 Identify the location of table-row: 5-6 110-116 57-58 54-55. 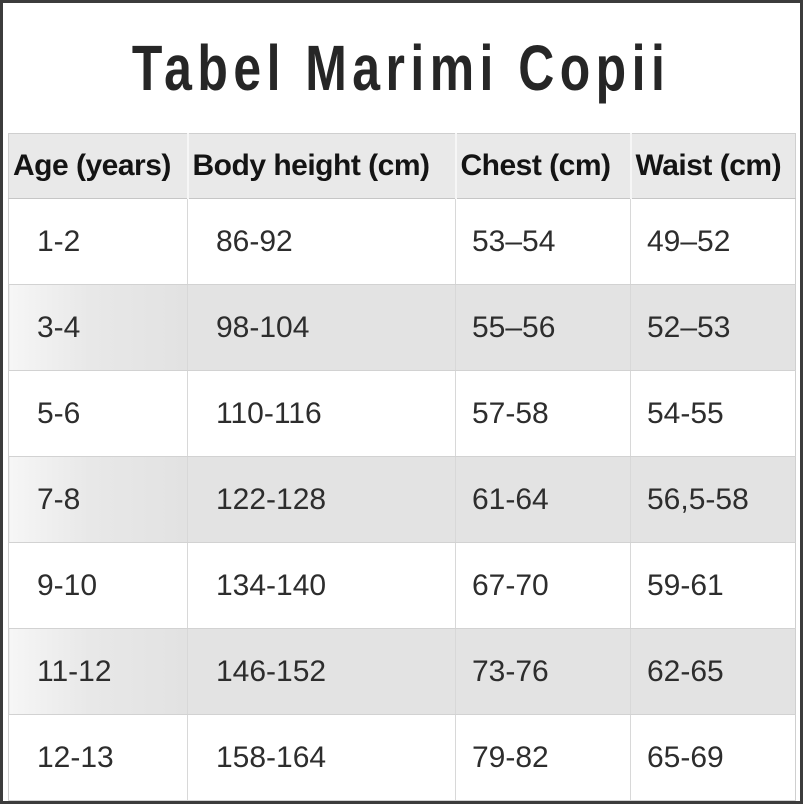
(402, 413).